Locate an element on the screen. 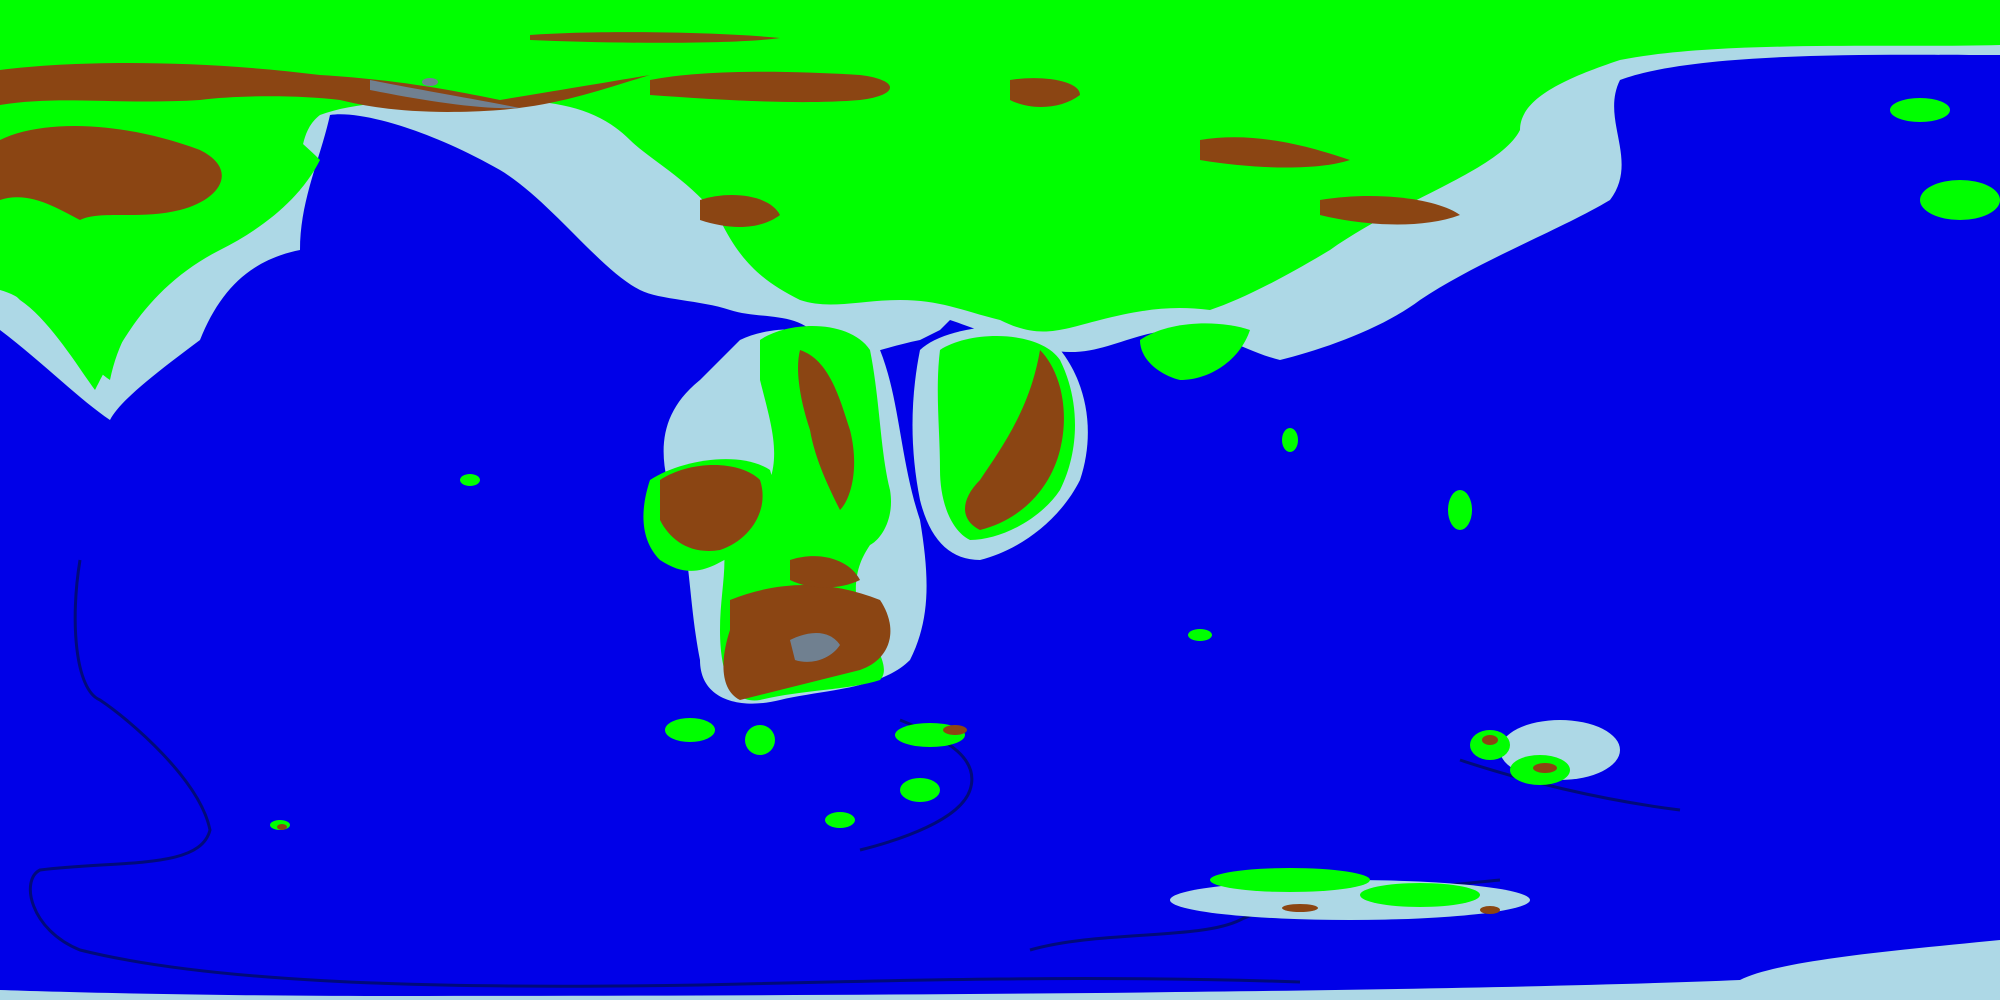 This screenshot has width=2000, height=1000. east-peninsula-highlands is located at coordinates (1014, 440).